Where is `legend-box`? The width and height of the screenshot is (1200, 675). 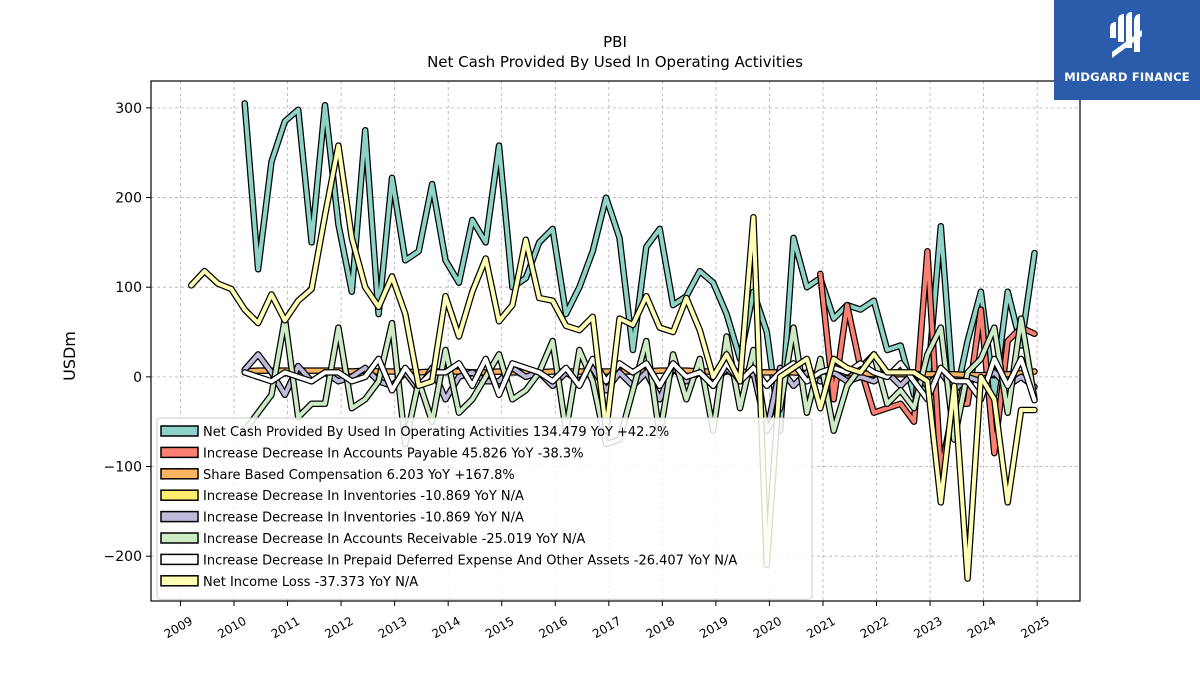
legend-box is located at coordinates (484, 508).